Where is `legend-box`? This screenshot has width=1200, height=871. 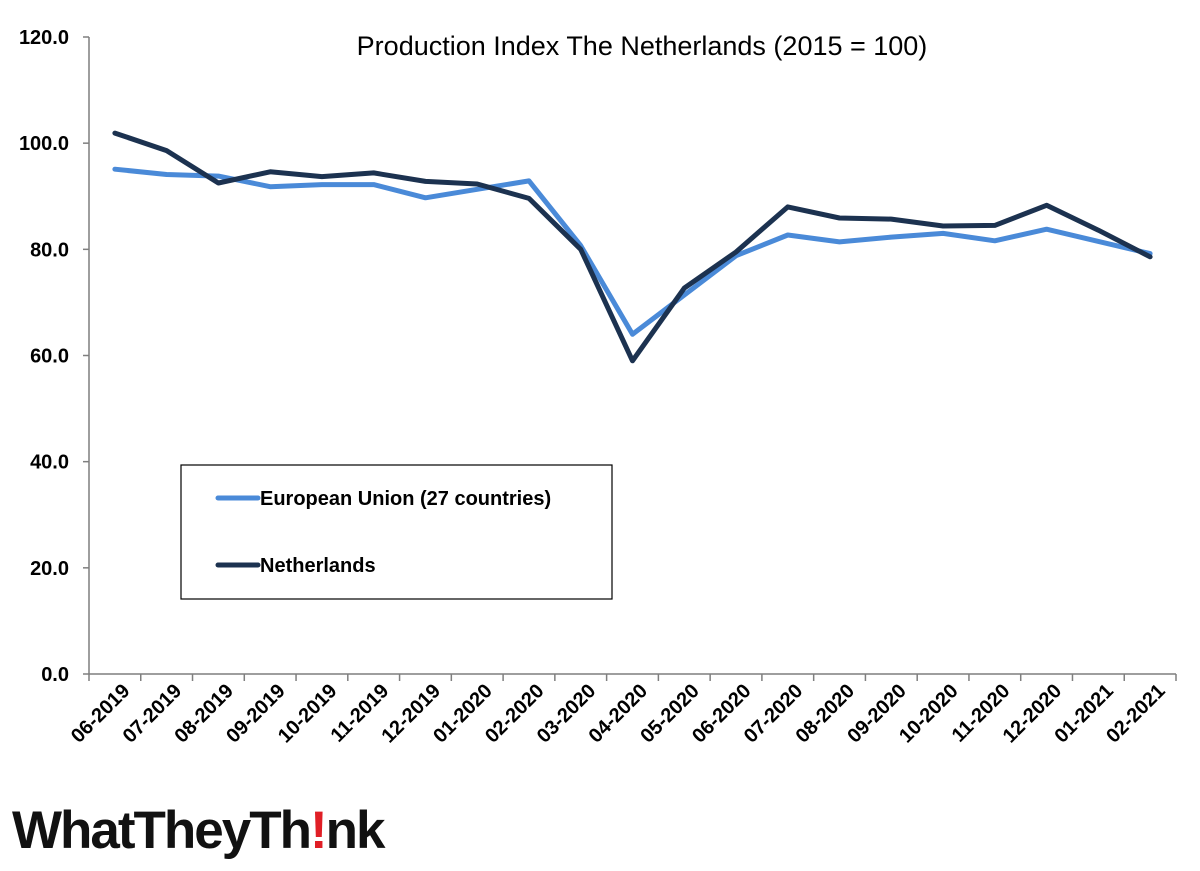 legend-box is located at coordinates (396, 532).